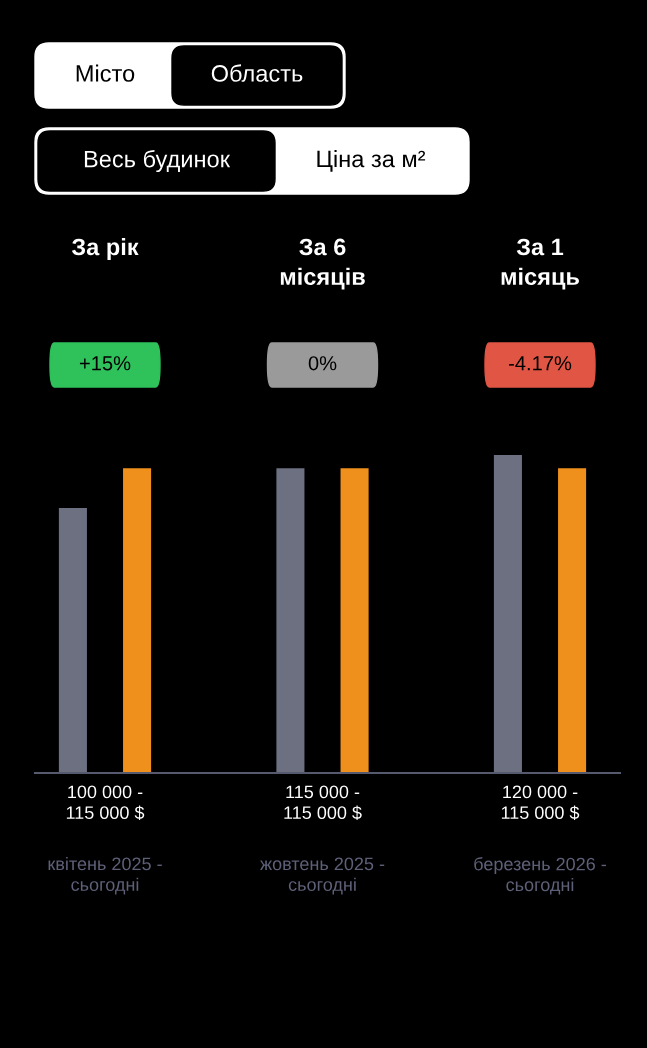  What do you see at coordinates (540, 363) in the screenshot?
I see `text: -4.17%` at bounding box center [540, 363].